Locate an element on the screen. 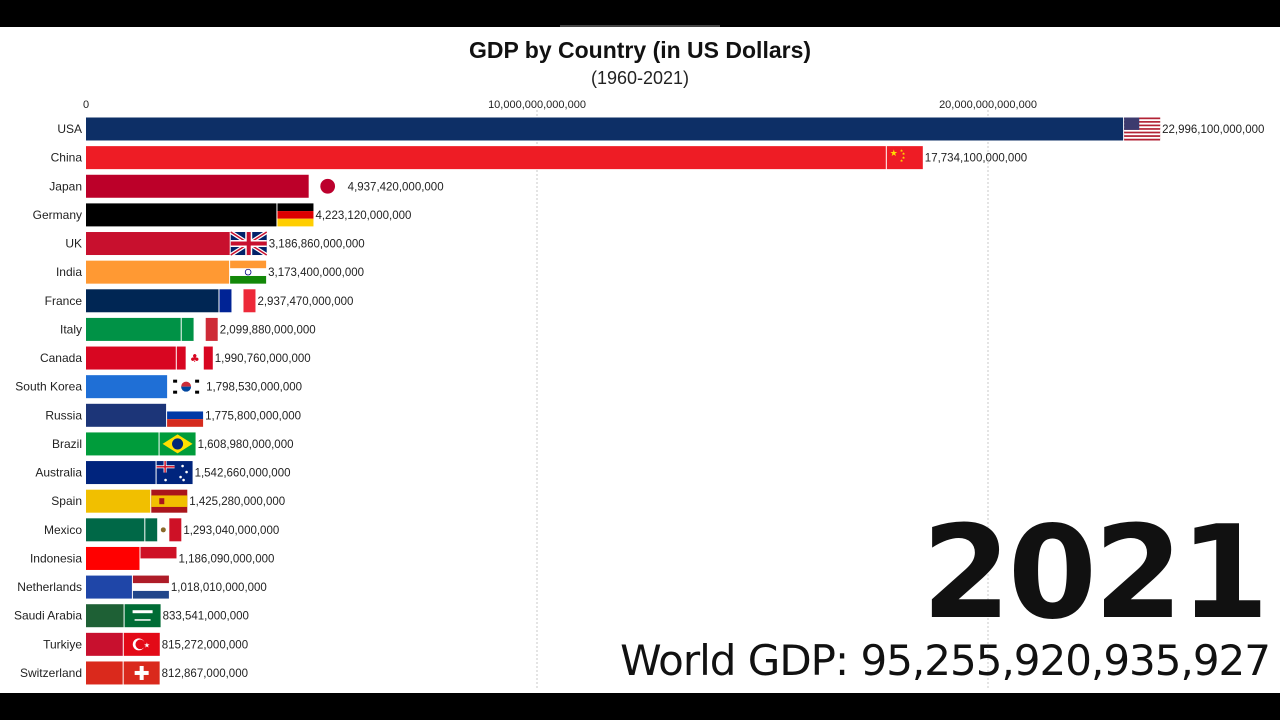 This screenshot has width=1280, height=720. bar-mexico is located at coordinates (115, 530).